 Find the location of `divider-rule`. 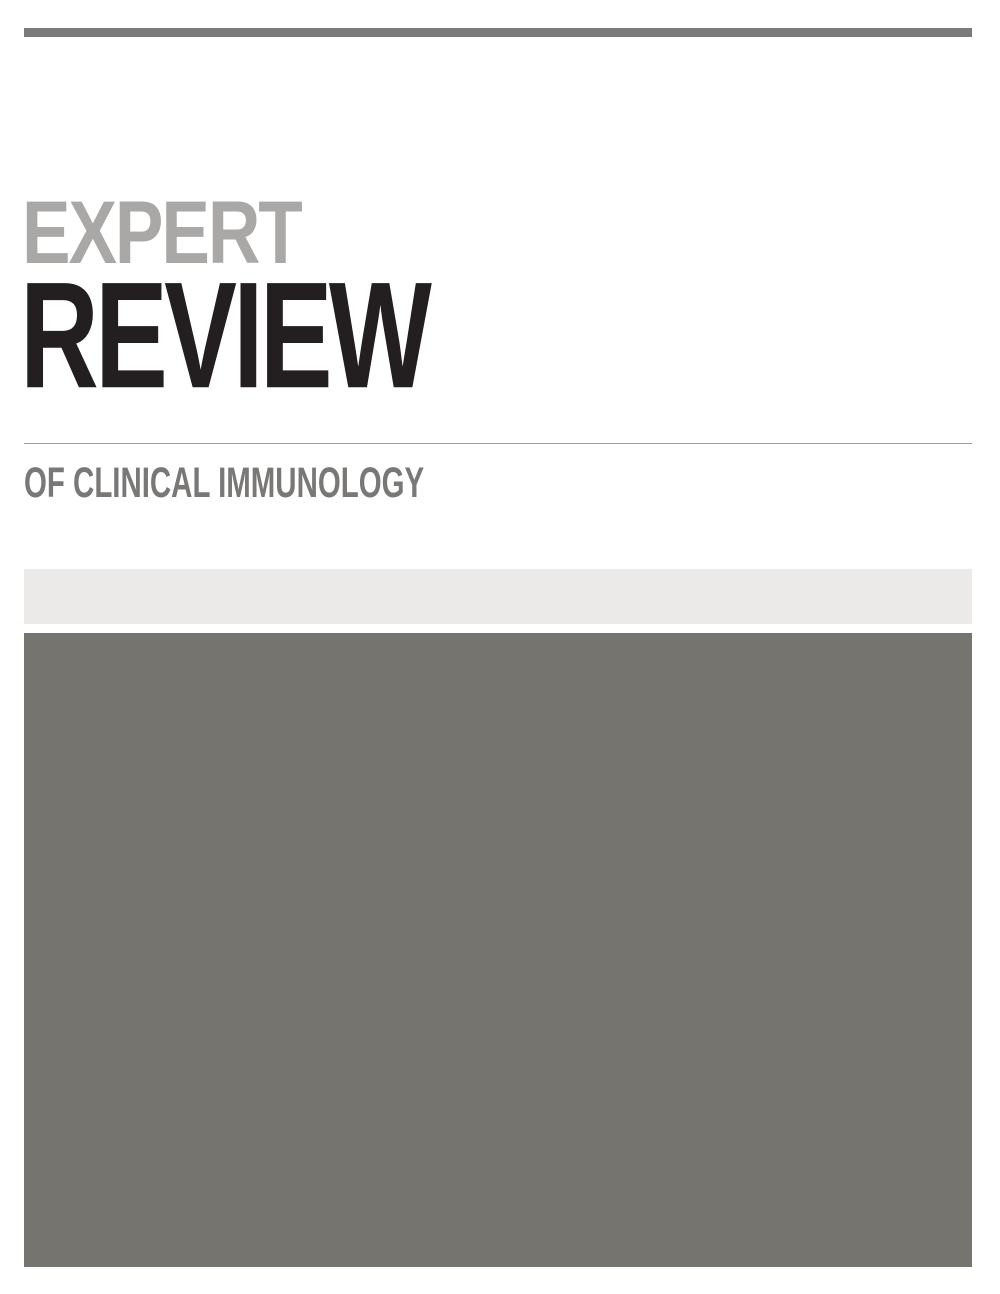

divider-rule is located at coordinates (498, 443).